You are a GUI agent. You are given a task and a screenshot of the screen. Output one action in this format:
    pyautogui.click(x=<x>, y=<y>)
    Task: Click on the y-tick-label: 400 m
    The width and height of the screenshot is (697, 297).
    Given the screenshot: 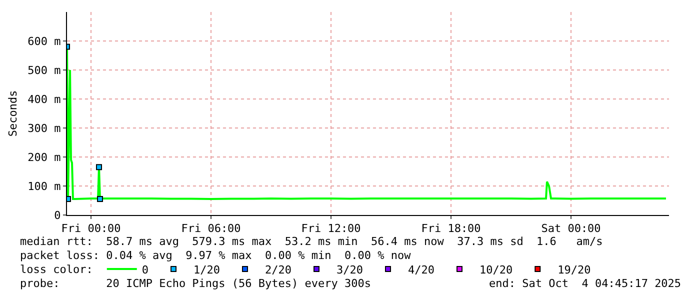 What is the action you would take?
    pyautogui.click(x=45, y=99)
    